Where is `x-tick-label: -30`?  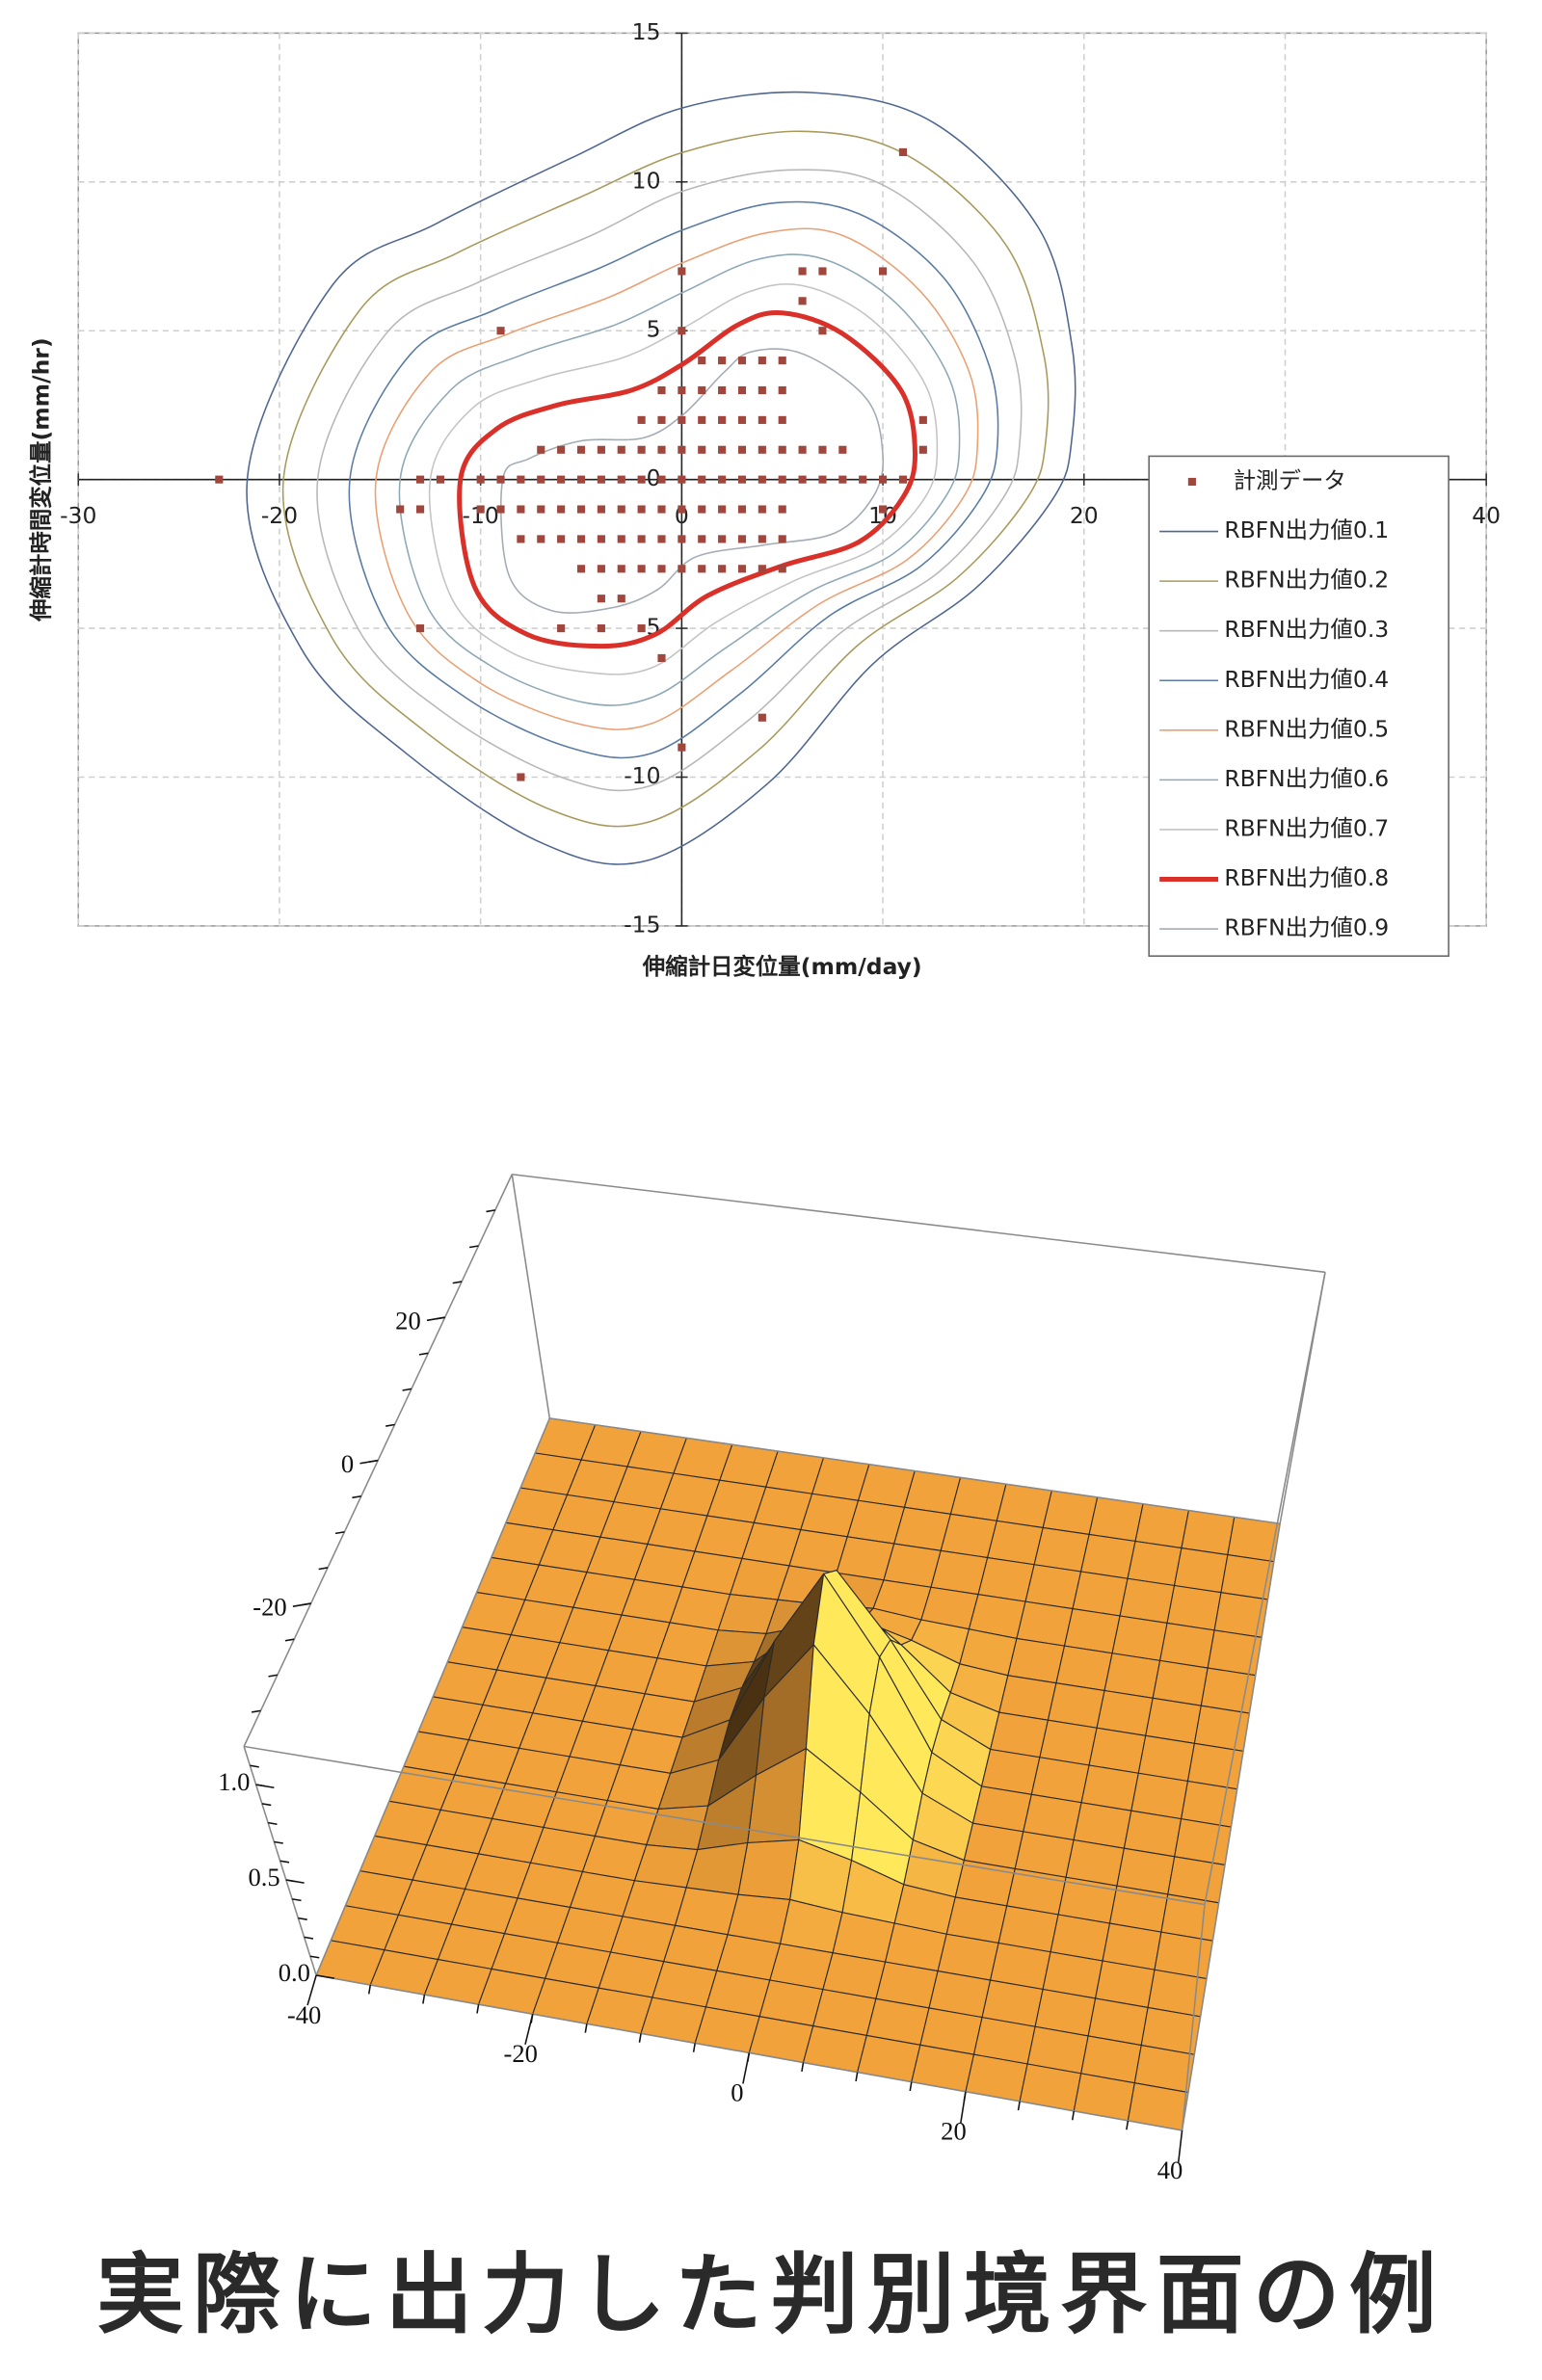 x-tick-label: -30 is located at coordinates (78, 515).